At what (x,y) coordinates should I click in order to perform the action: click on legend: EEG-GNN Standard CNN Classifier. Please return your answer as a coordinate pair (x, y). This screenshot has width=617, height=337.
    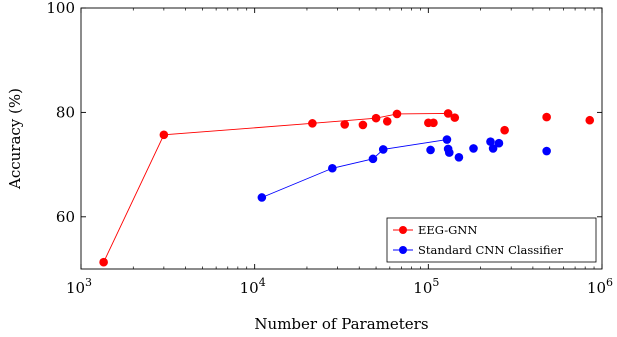
    Looking at the image, I should click on (491, 240).